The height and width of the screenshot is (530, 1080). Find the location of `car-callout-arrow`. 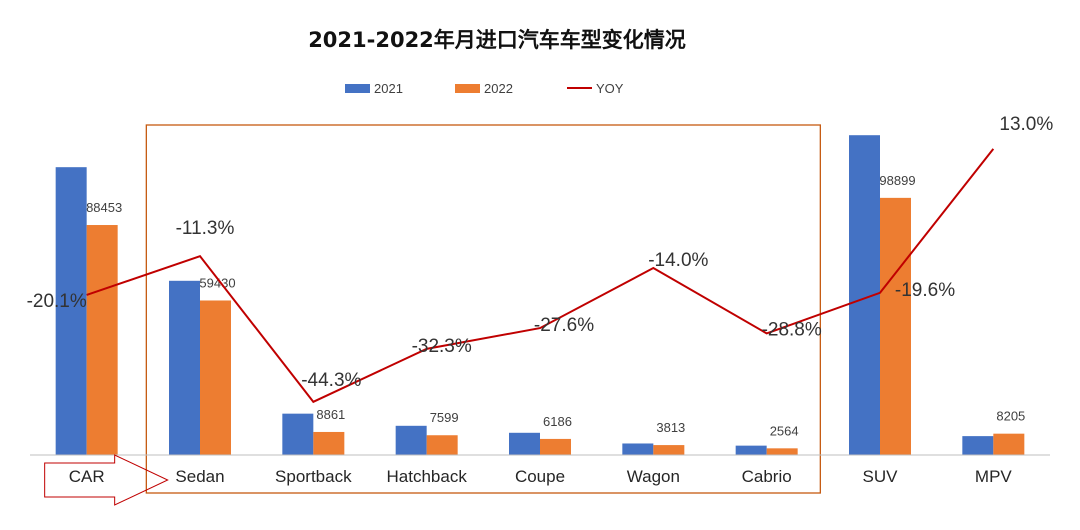

car-callout-arrow is located at coordinates (106, 480).